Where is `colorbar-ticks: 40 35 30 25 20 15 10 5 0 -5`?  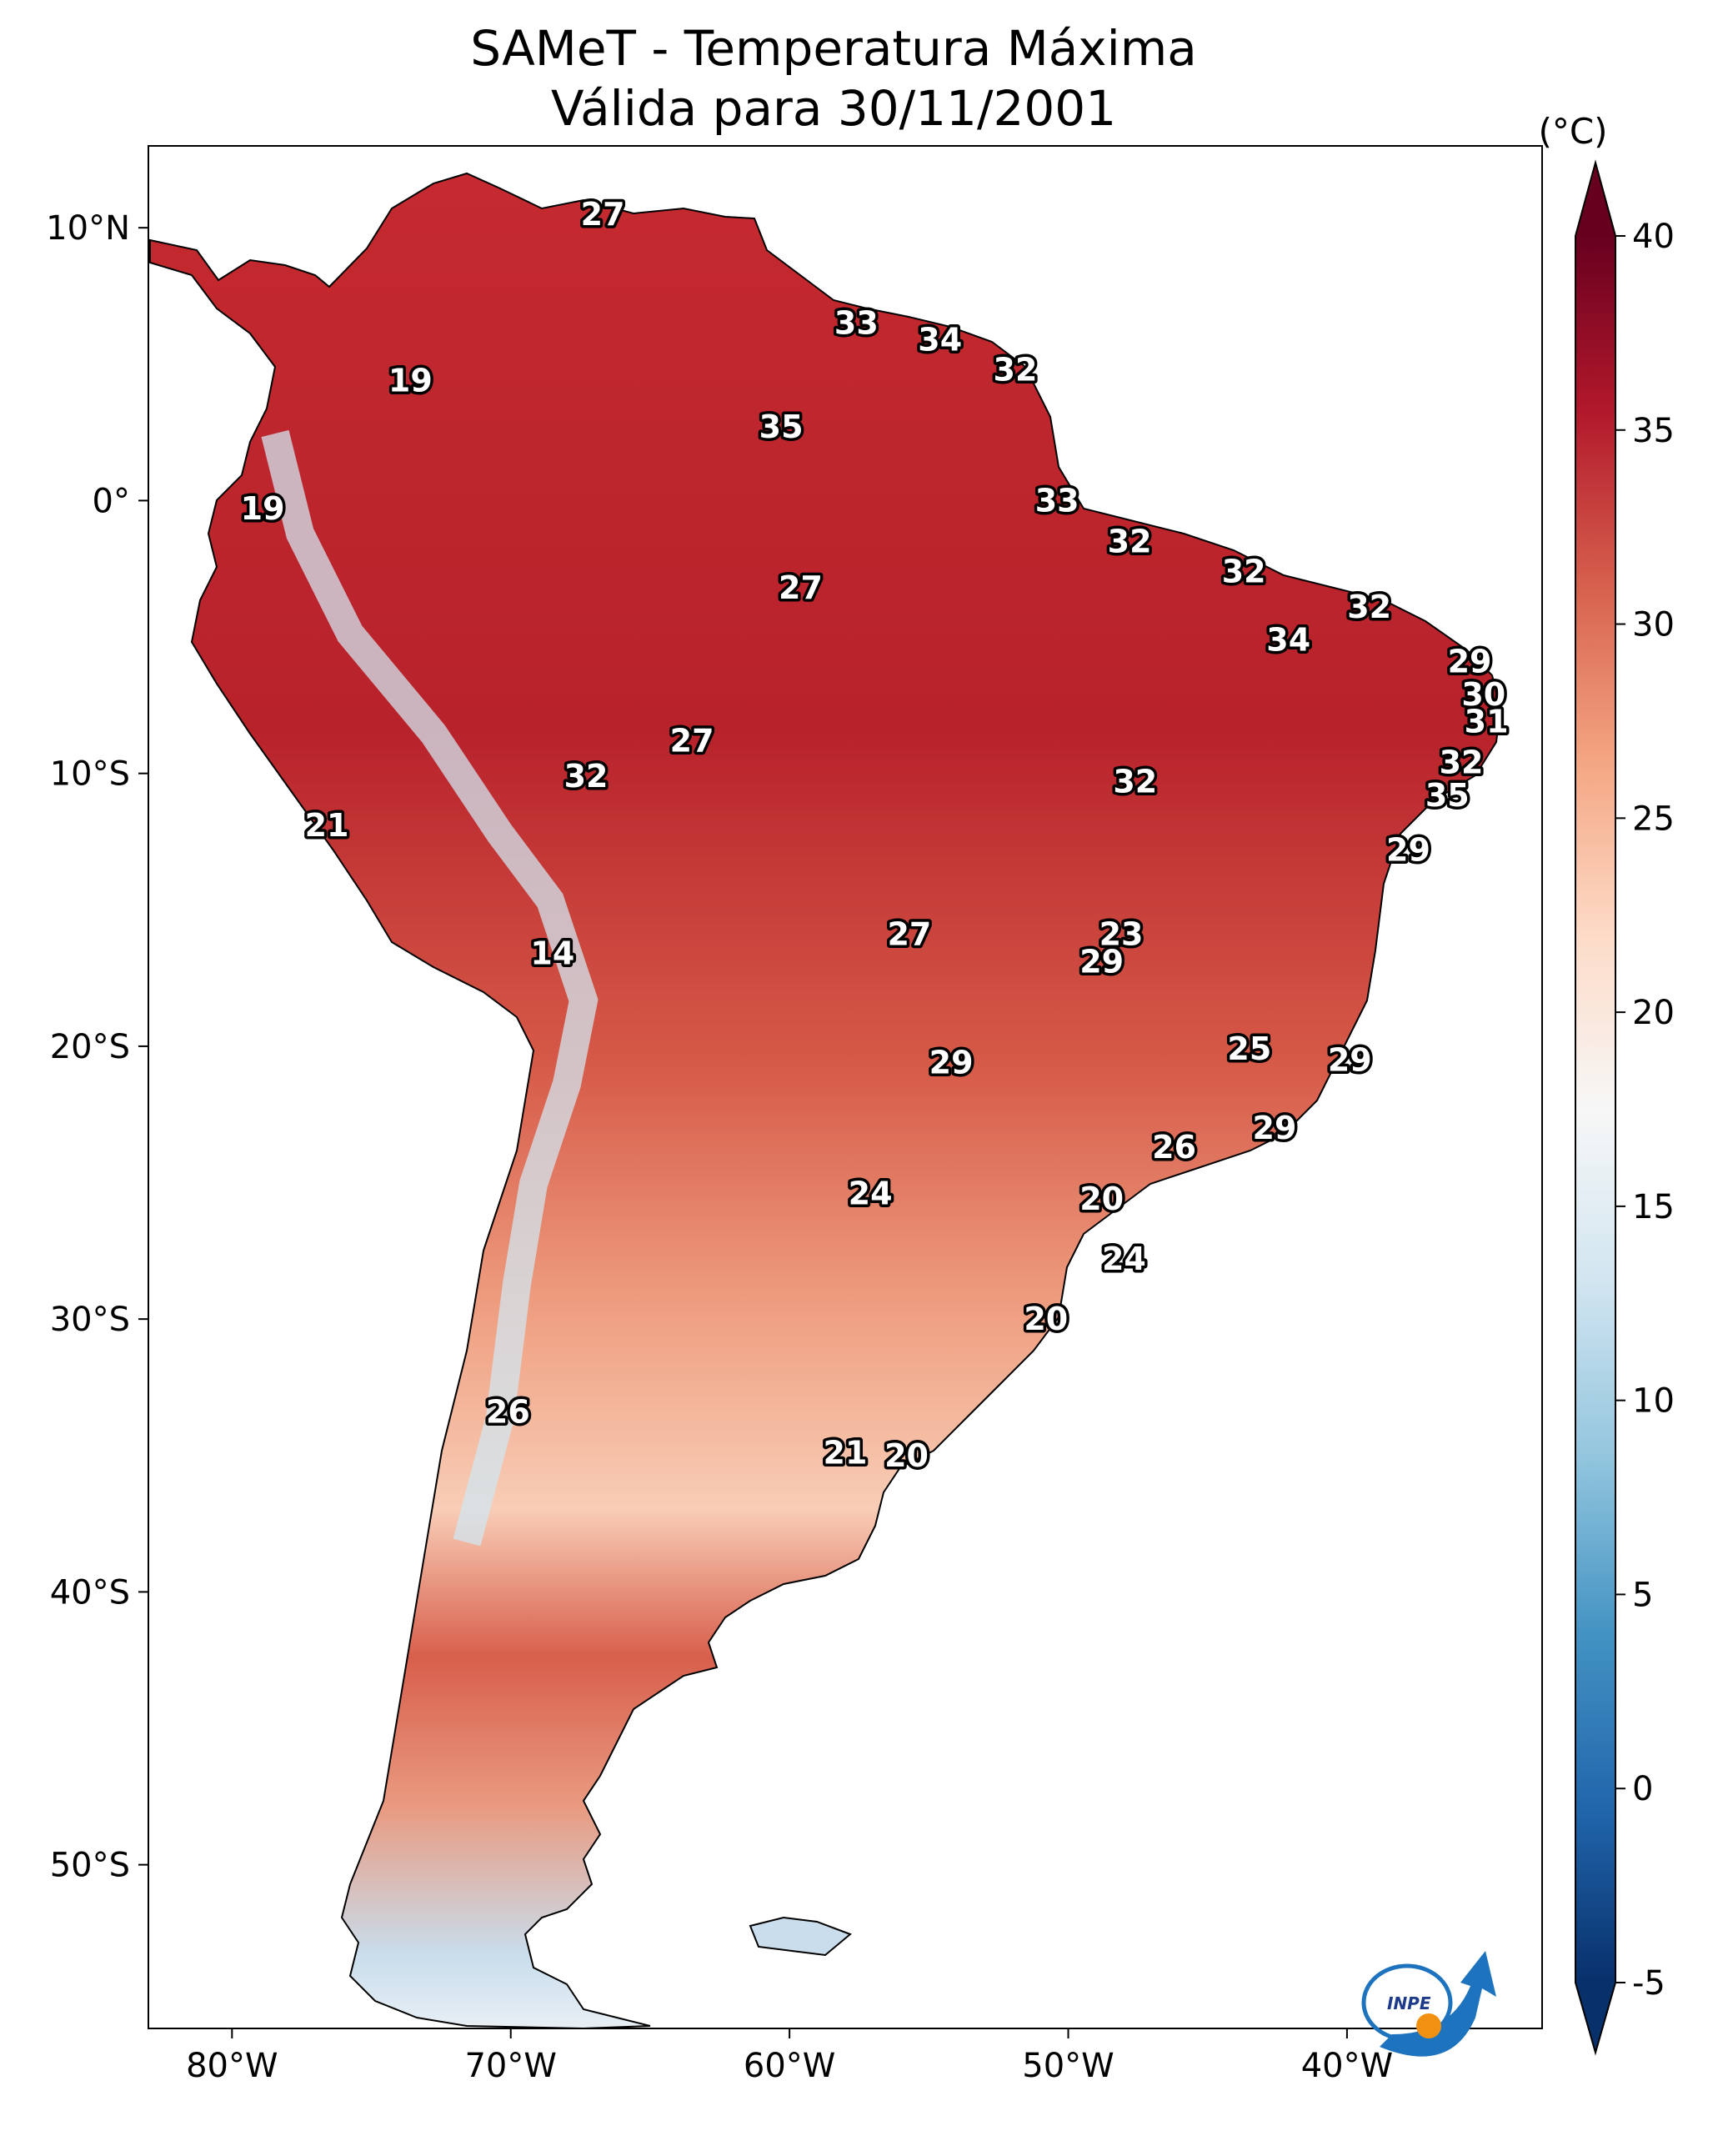 colorbar-ticks: 40 35 30 25 20 15 10 5 0 -5 is located at coordinates (1645, 1110).